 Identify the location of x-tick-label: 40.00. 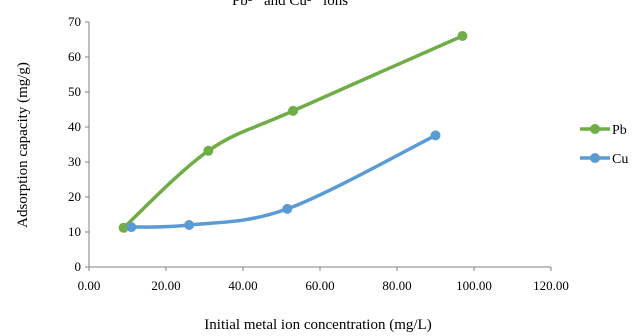
(242, 285).